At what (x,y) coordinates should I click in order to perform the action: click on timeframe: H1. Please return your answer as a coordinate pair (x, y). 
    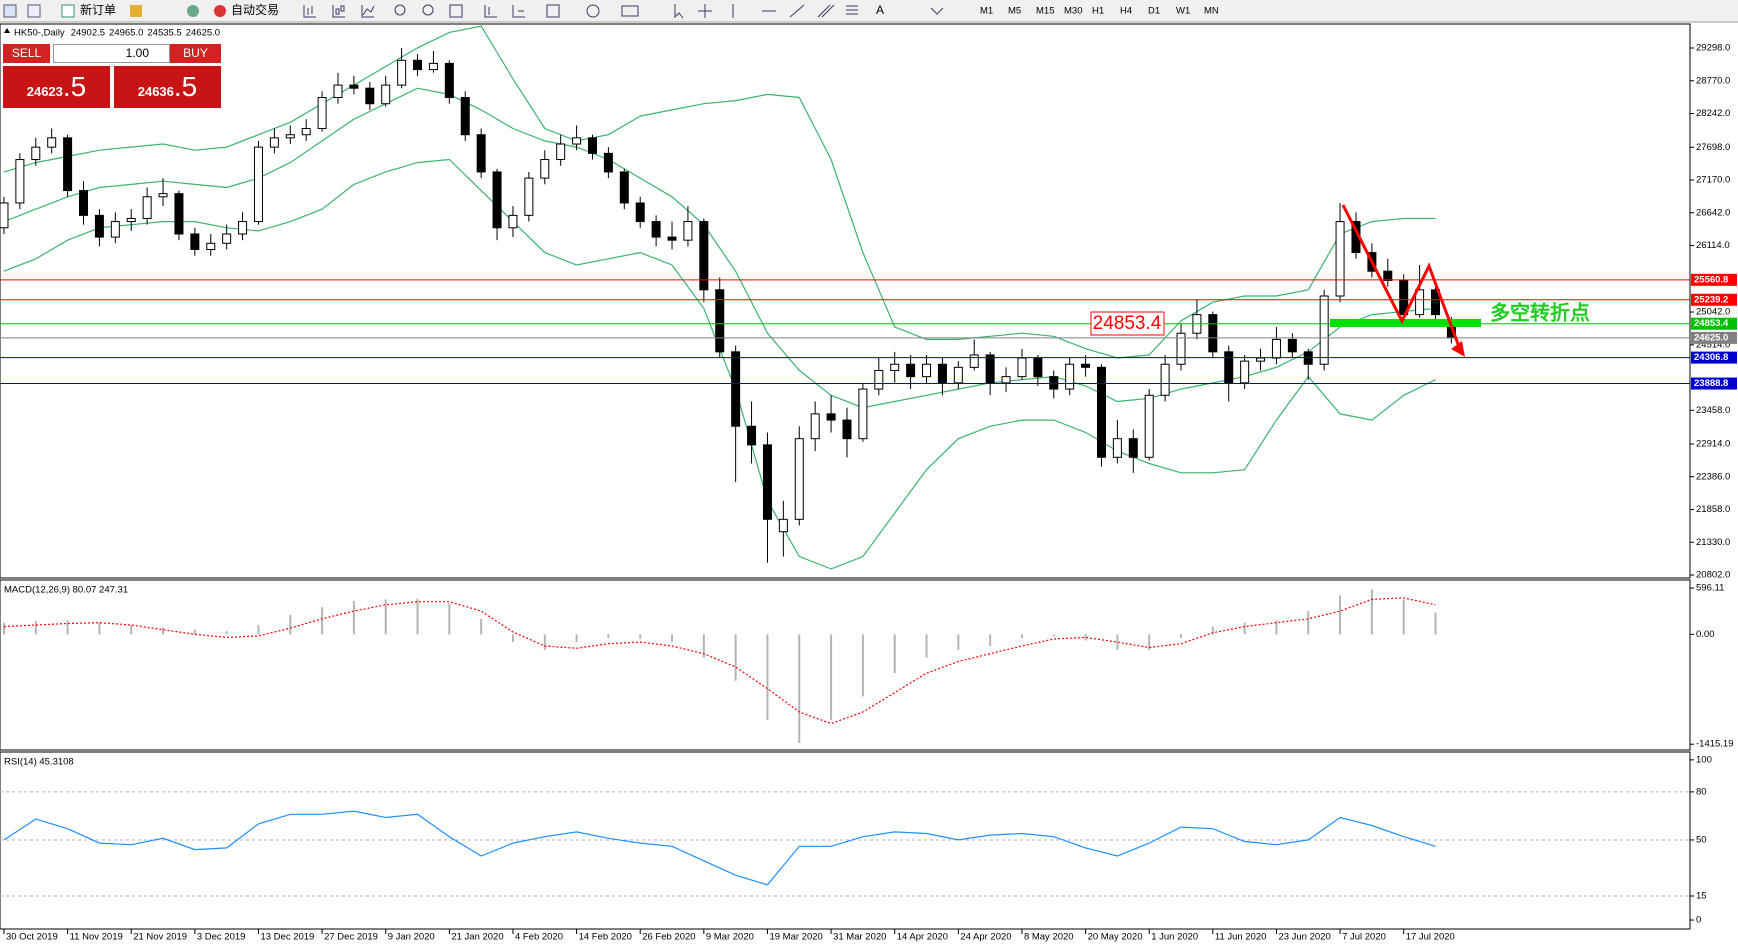
    Looking at the image, I should click on (1098, 11).